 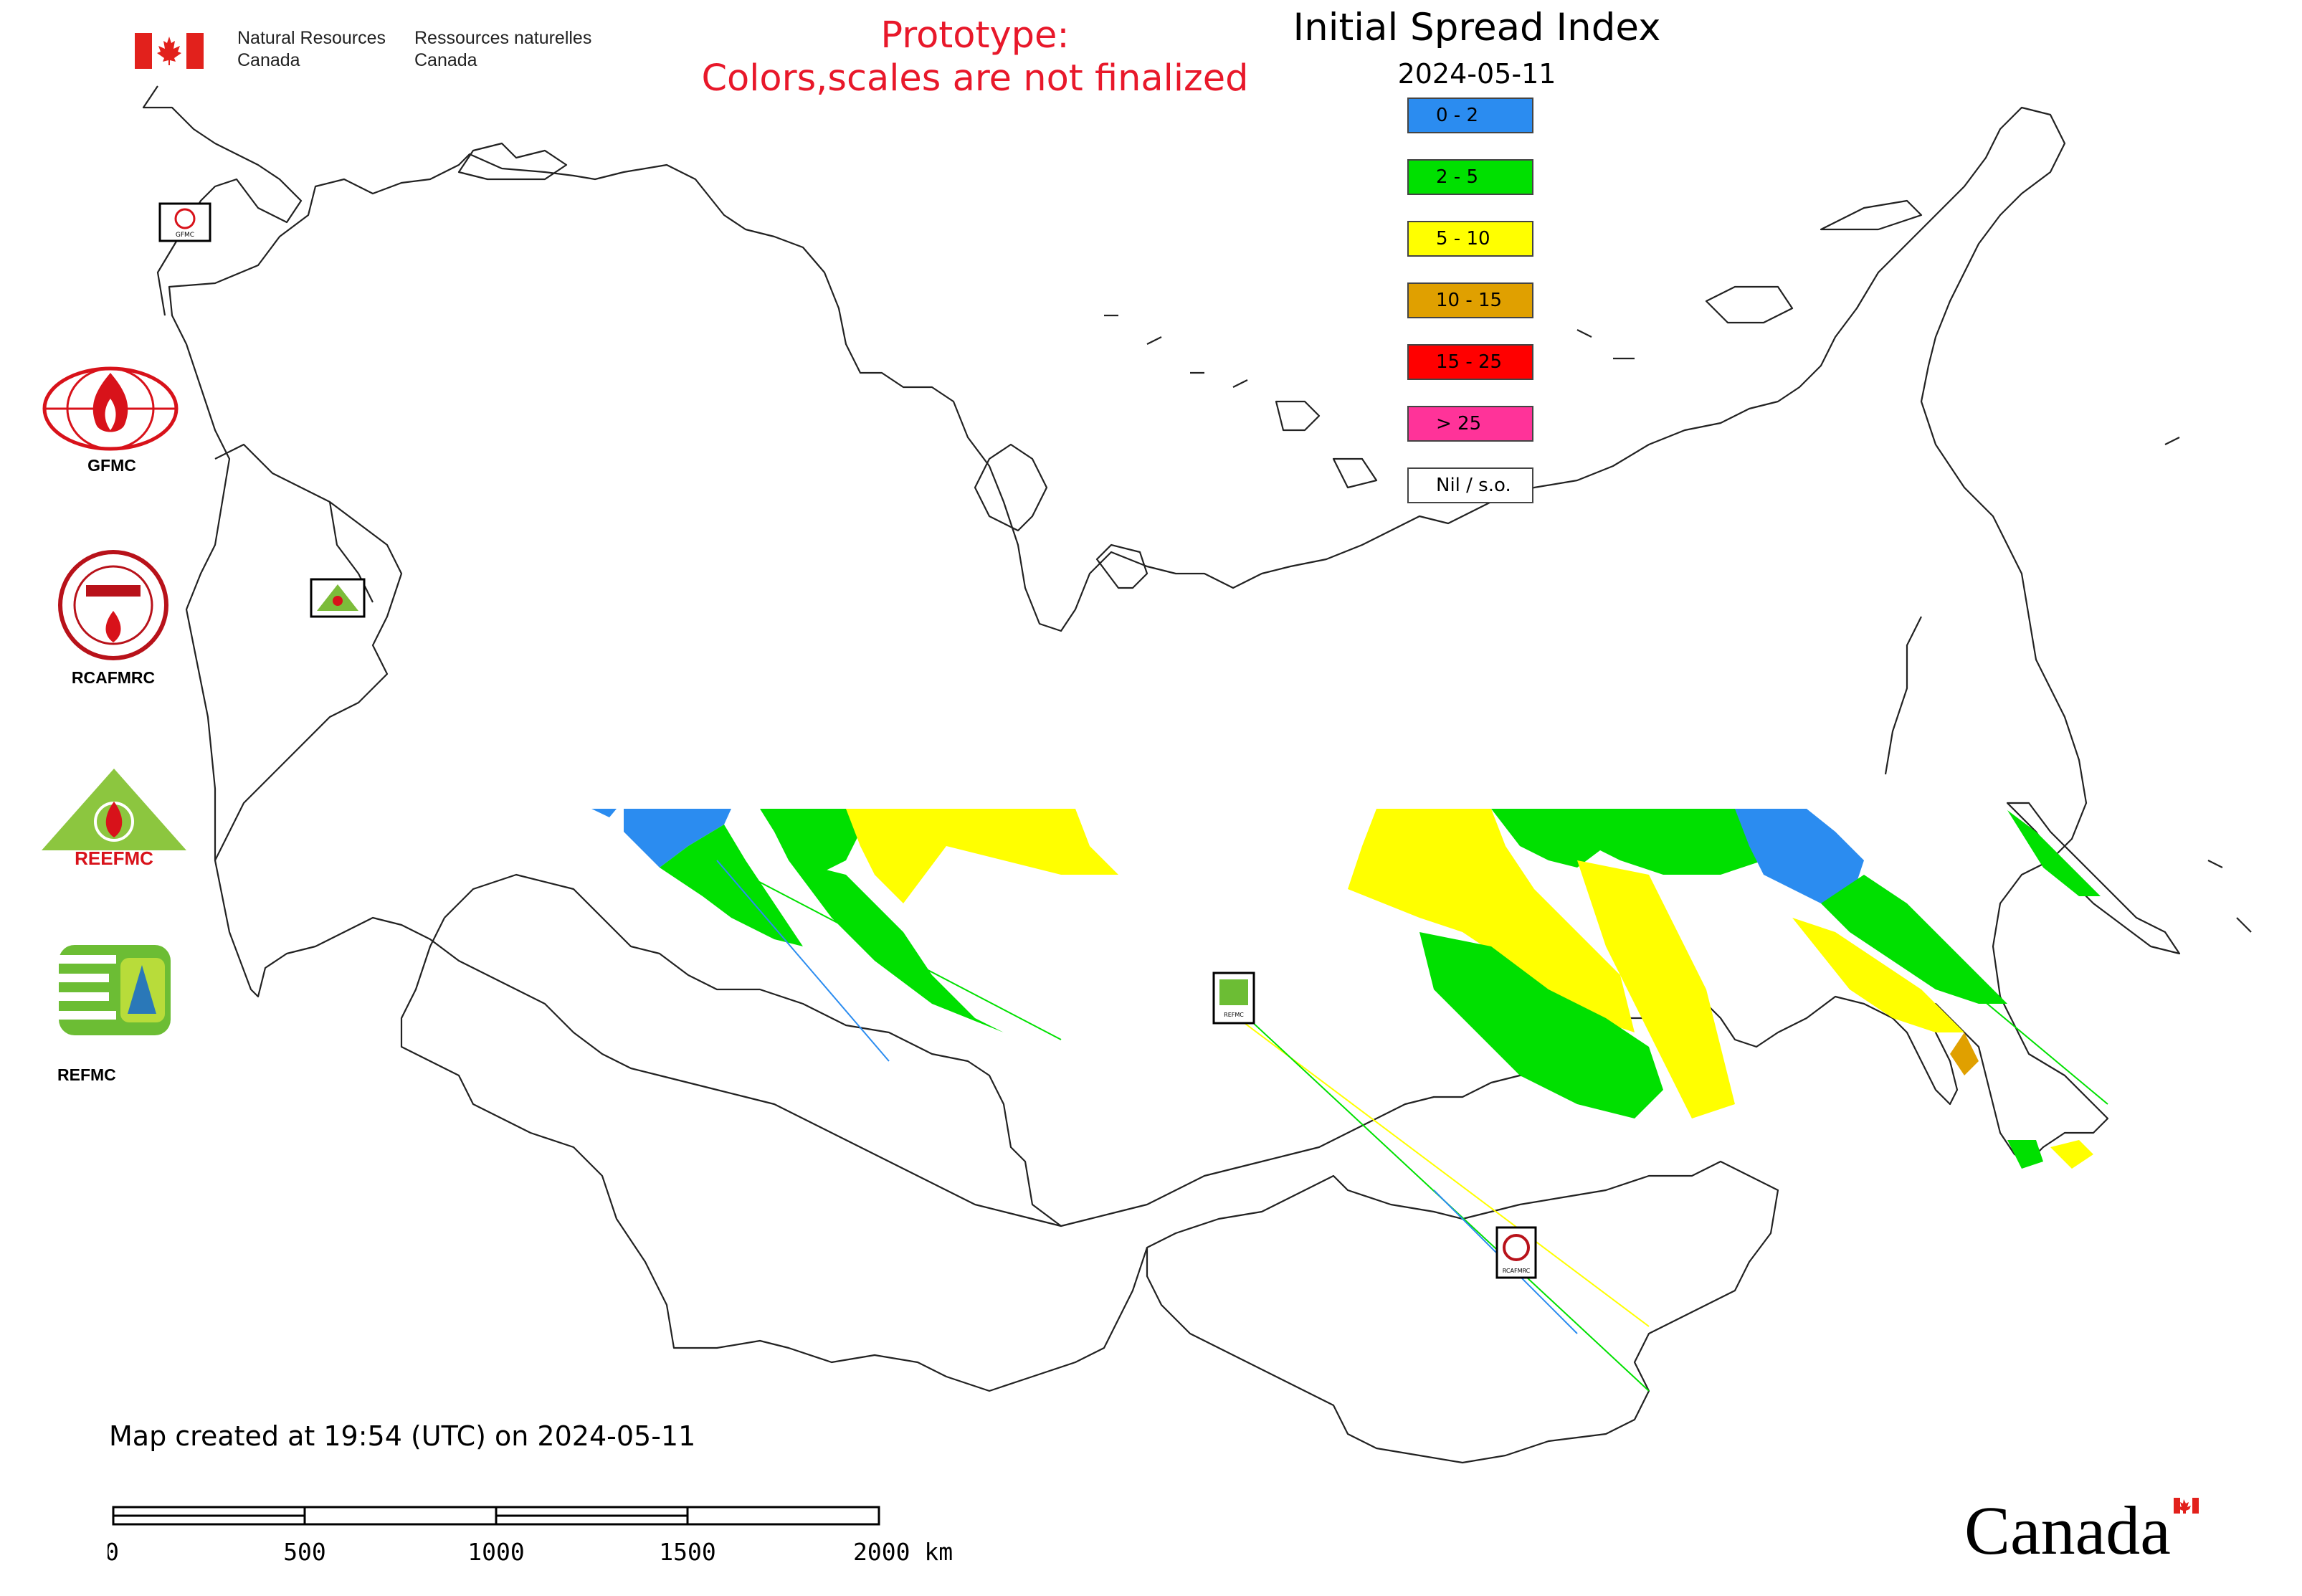 I want to click on gfmc-caption: GFMC, so click(x=112, y=465).